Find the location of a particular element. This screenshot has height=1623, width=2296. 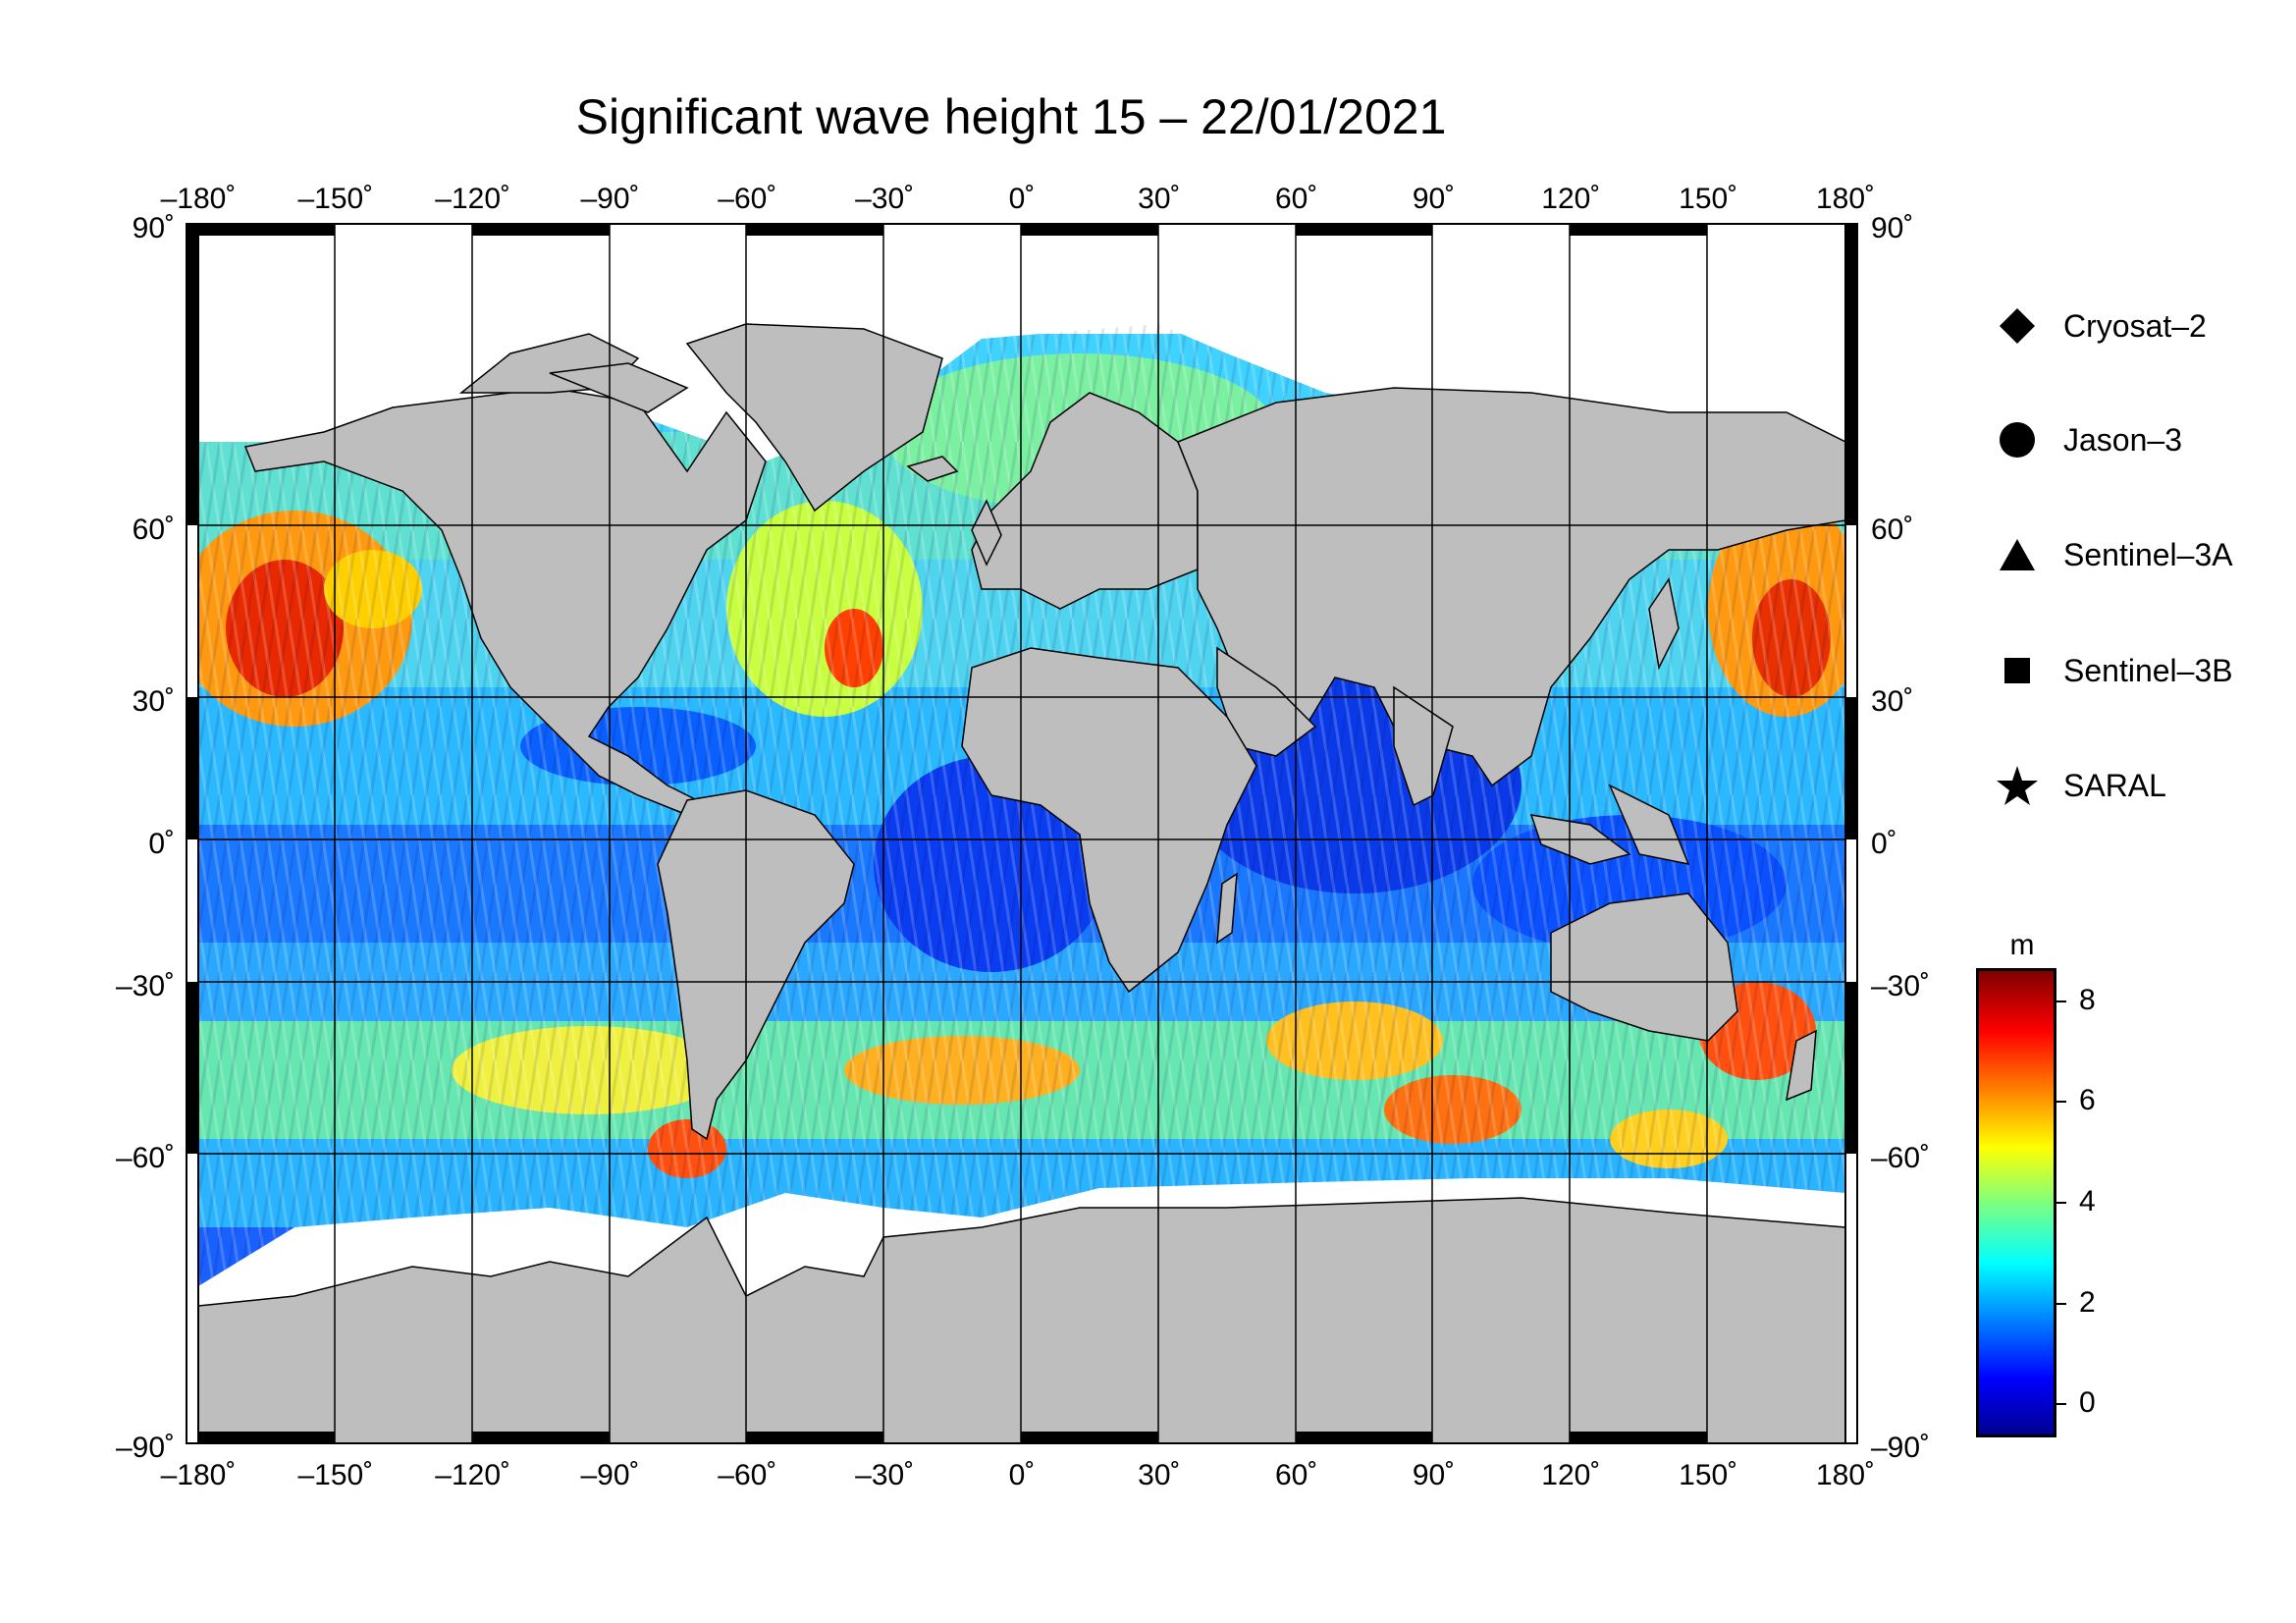

legend-label: SARAL is located at coordinates (2114, 785).